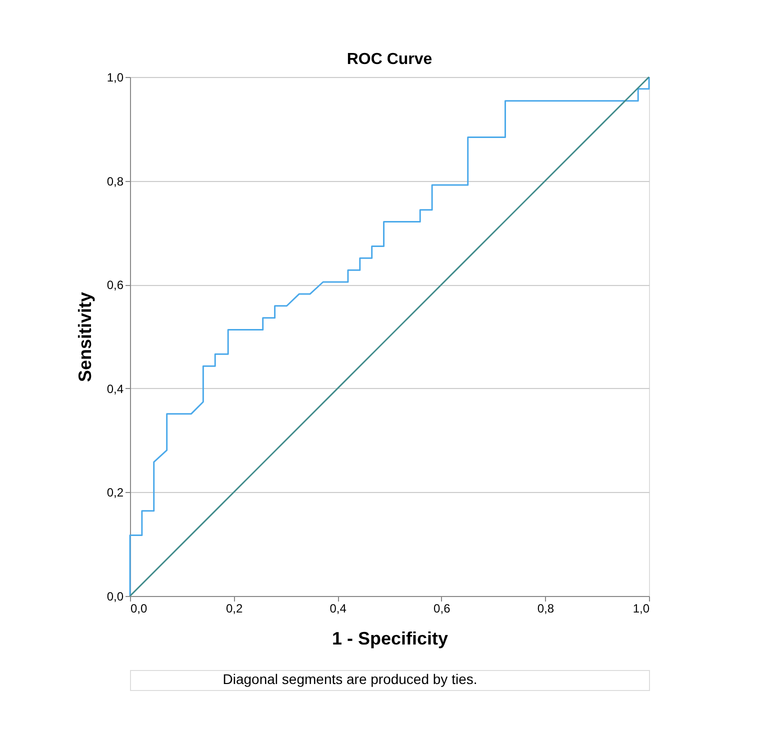 The height and width of the screenshot is (743, 784). I want to click on y-tick-label: 0,8, so click(115, 181).